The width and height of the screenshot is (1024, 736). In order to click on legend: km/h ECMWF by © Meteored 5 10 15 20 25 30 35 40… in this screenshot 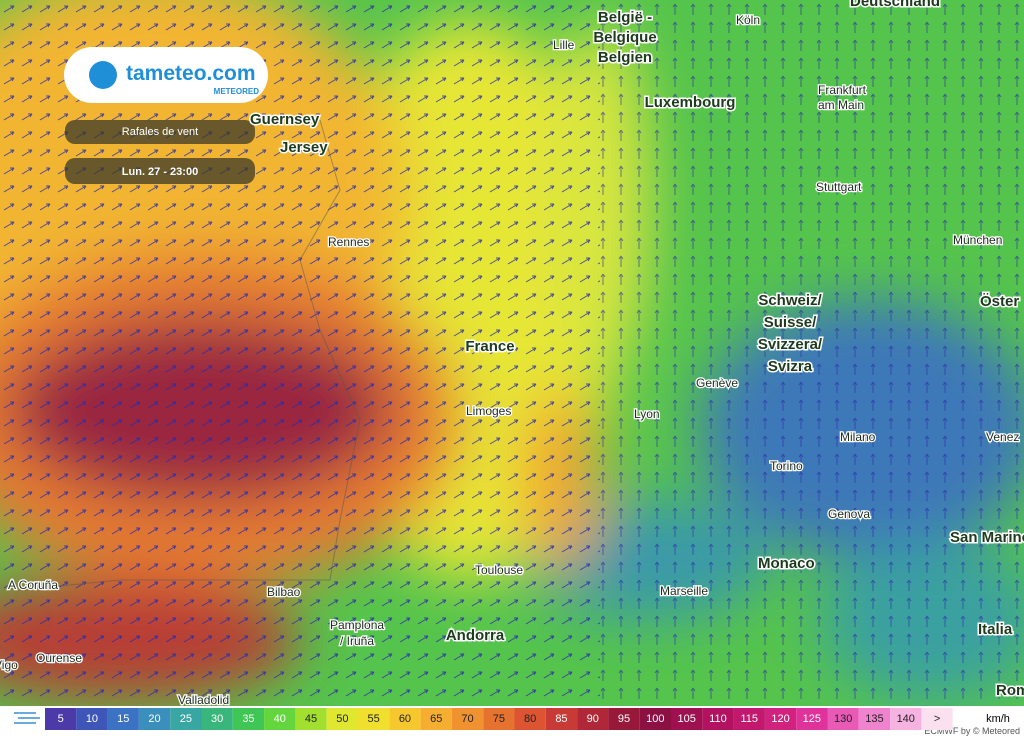, I will do `click(512, 721)`.